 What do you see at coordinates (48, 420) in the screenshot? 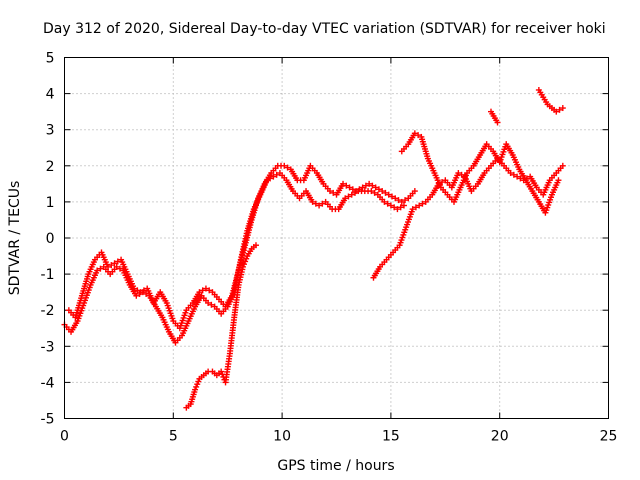
I see `y-tick-label: -5` at bounding box center [48, 420].